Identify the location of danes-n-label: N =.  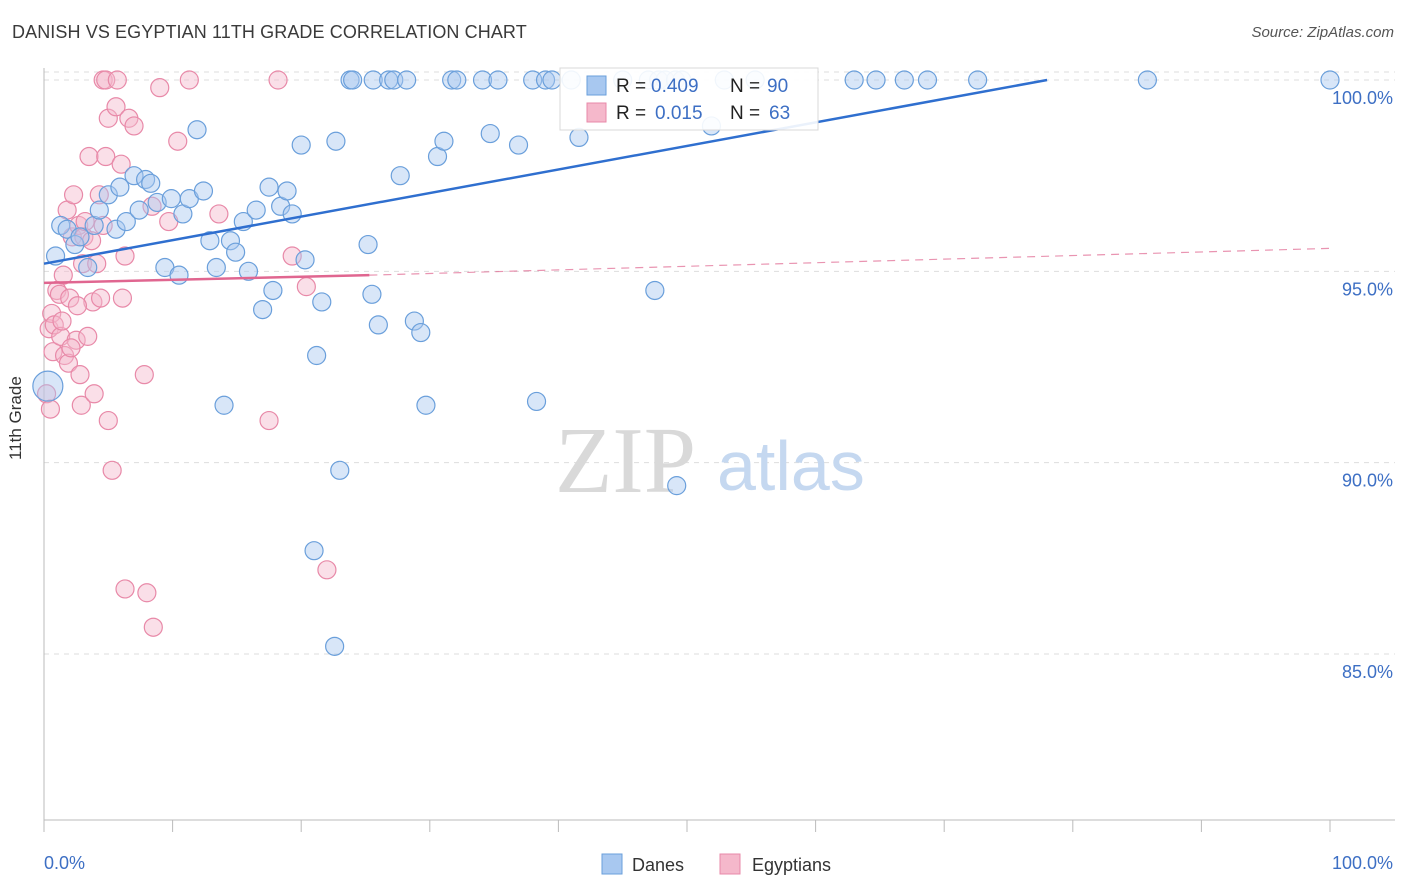
(745, 86).